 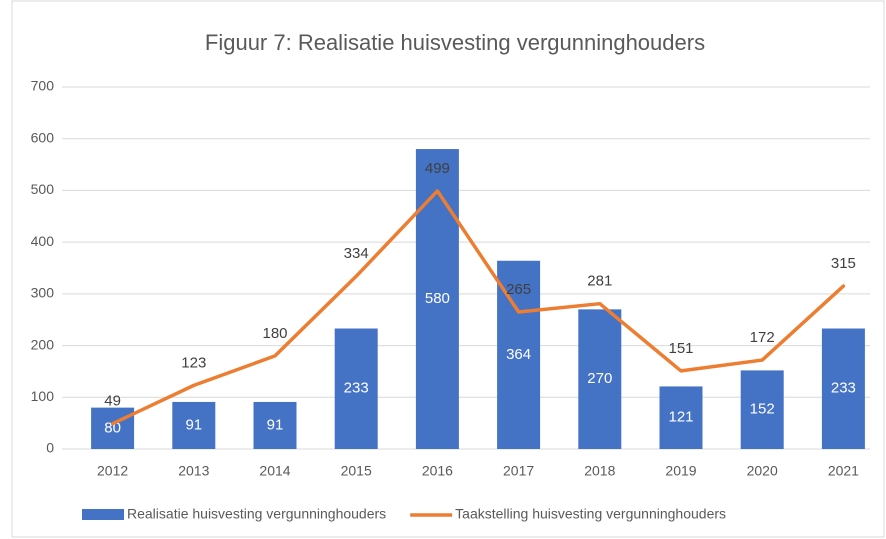 I want to click on x-tick-label: 2017, so click(x=518, y=471).